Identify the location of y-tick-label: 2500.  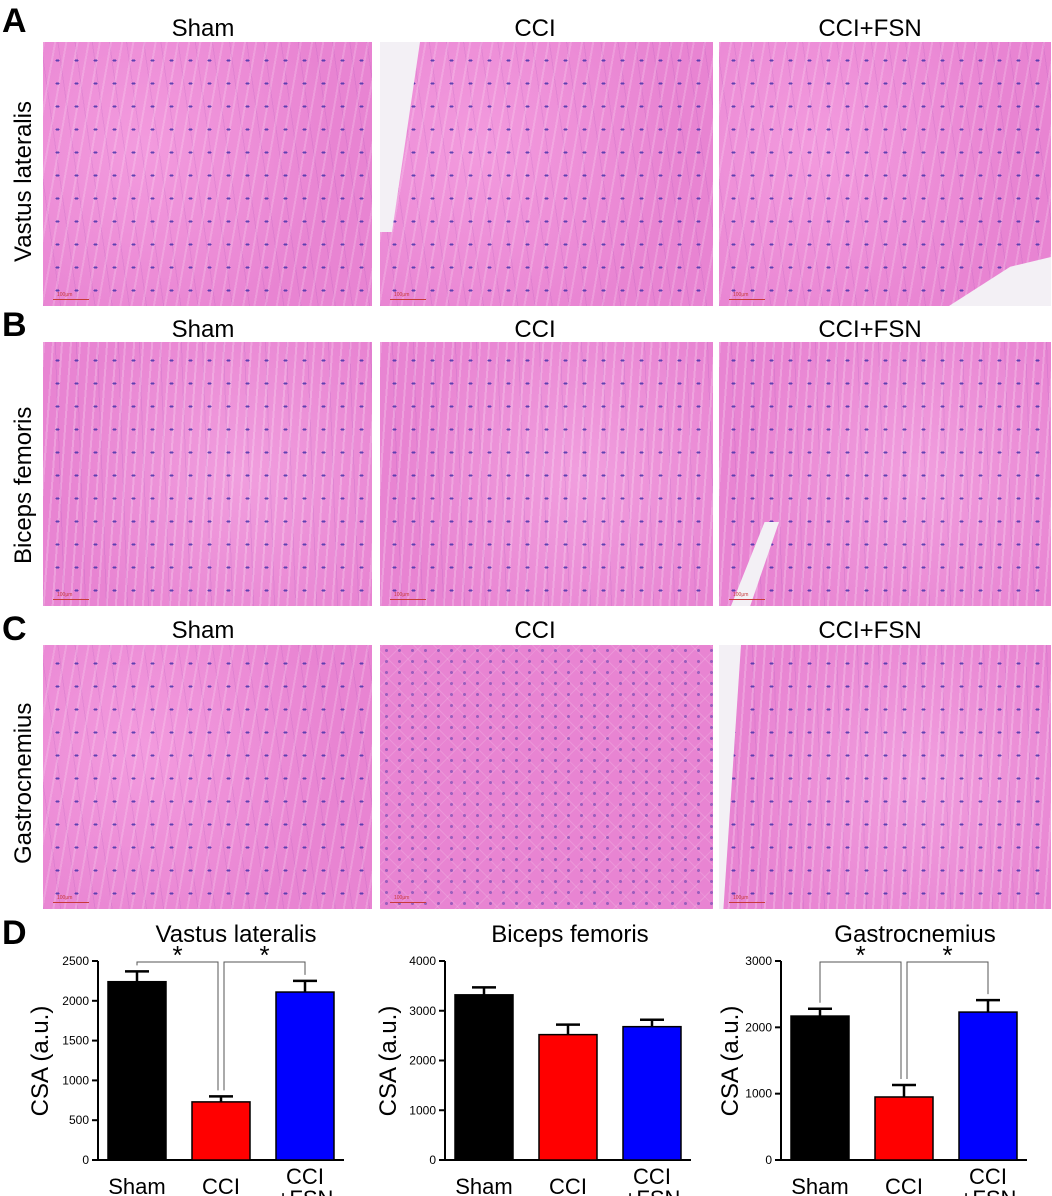
(75, 961).